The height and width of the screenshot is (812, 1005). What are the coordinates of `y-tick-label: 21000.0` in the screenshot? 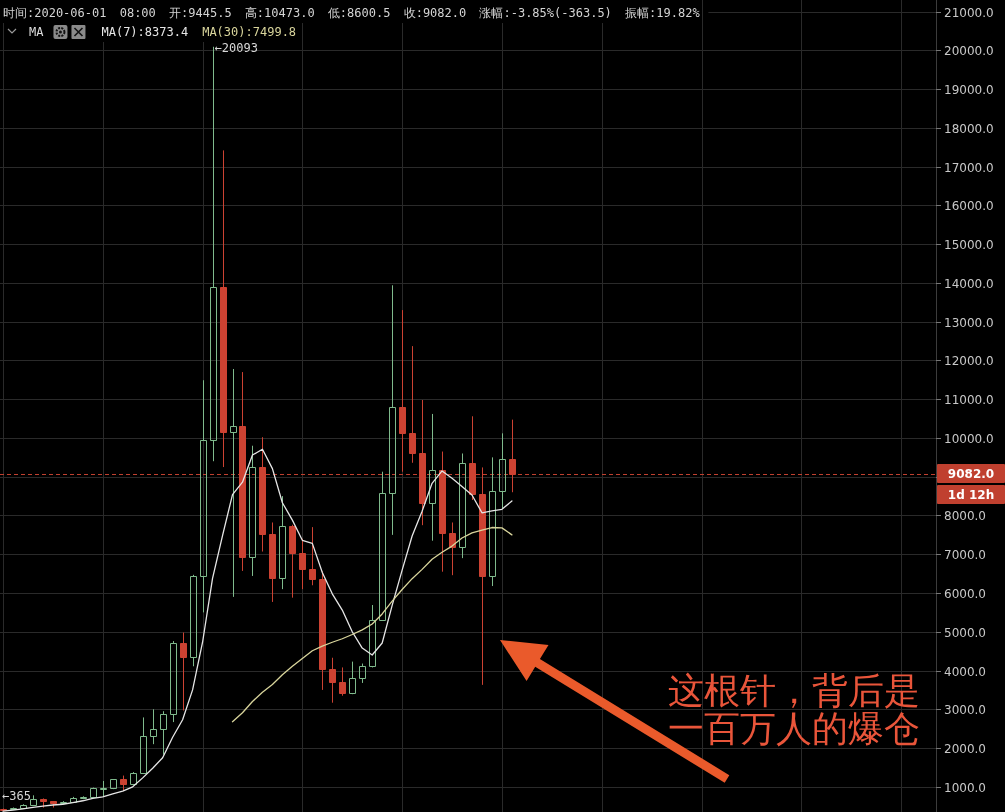 It's located at (969, 12).